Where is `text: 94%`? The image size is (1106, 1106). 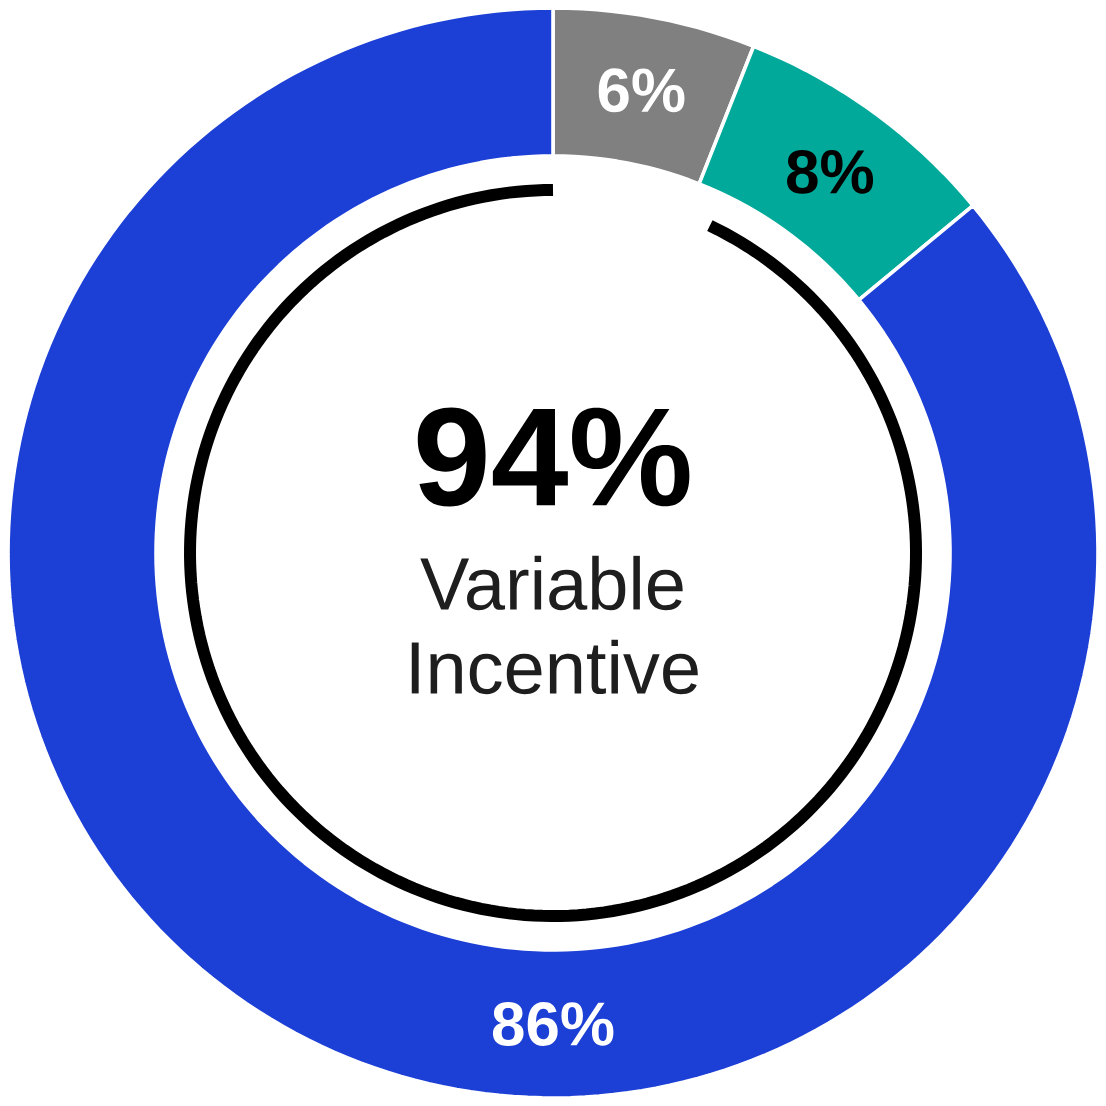
text: 94% is located at coordinates (553, 457).